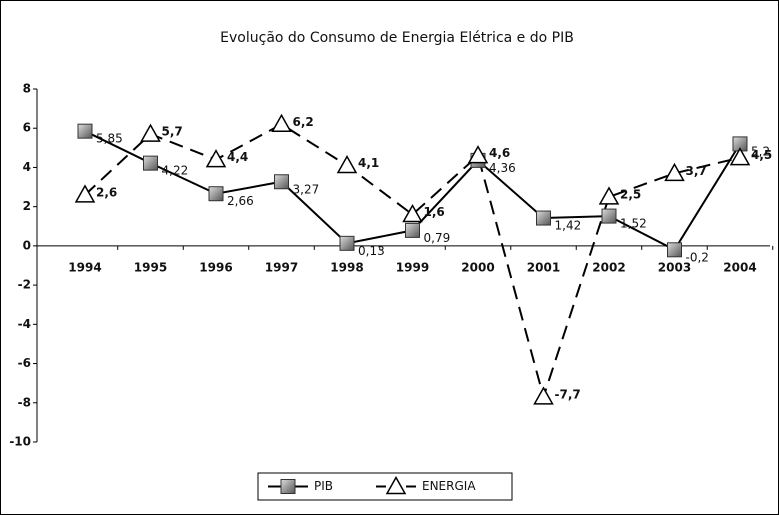 The width and height of the screenshot is (779, 515). Describe the element at coordinates (608, 267) in the screenshot. I see `x-tick-label: 2002` at that location.